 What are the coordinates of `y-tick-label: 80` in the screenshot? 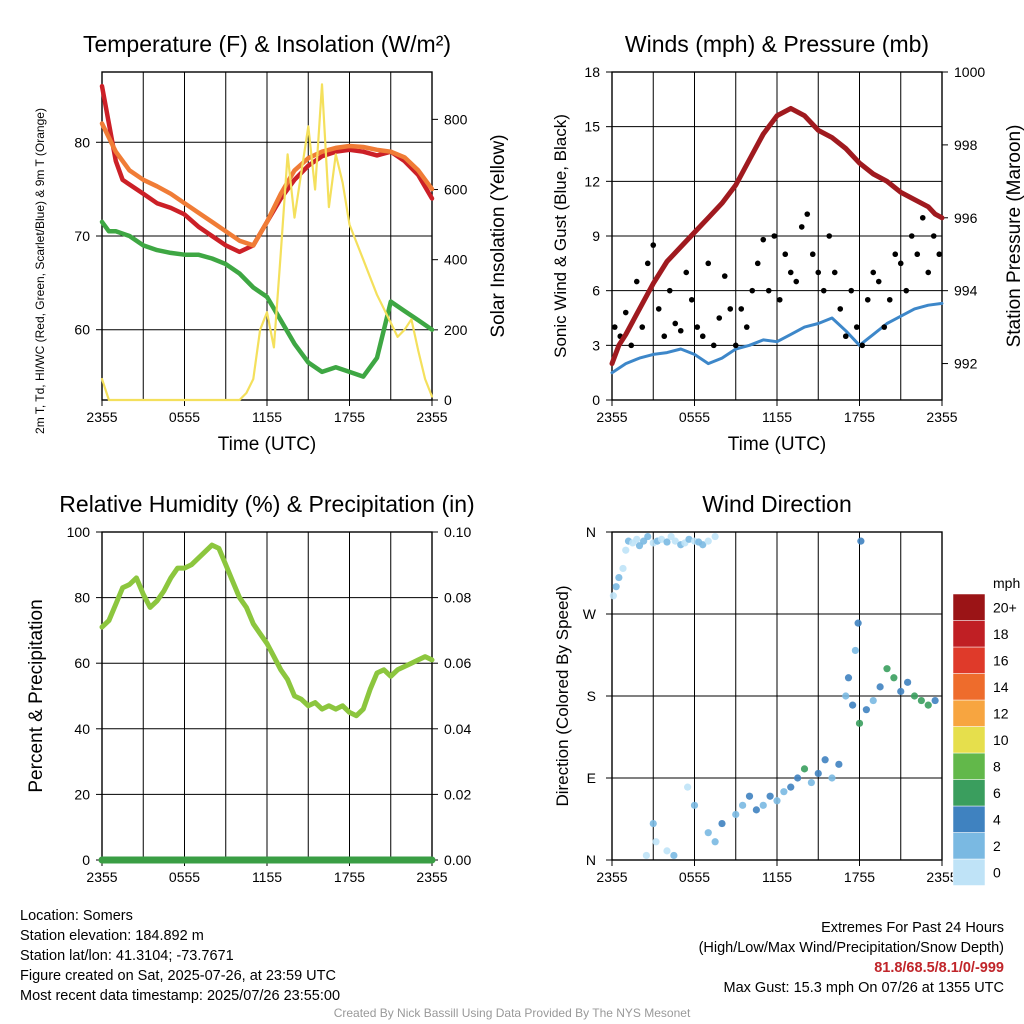 It's located at (82, 142).